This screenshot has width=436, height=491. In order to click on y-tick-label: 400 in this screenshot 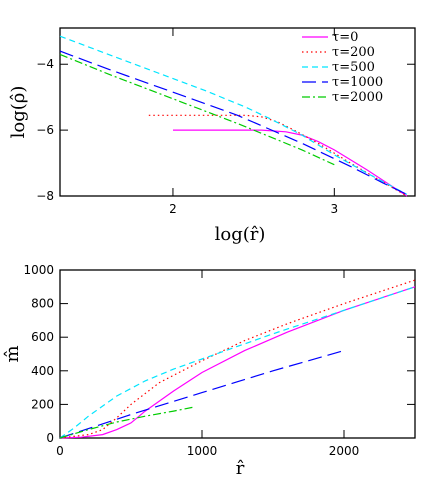, I will do `click(42, 371)`.